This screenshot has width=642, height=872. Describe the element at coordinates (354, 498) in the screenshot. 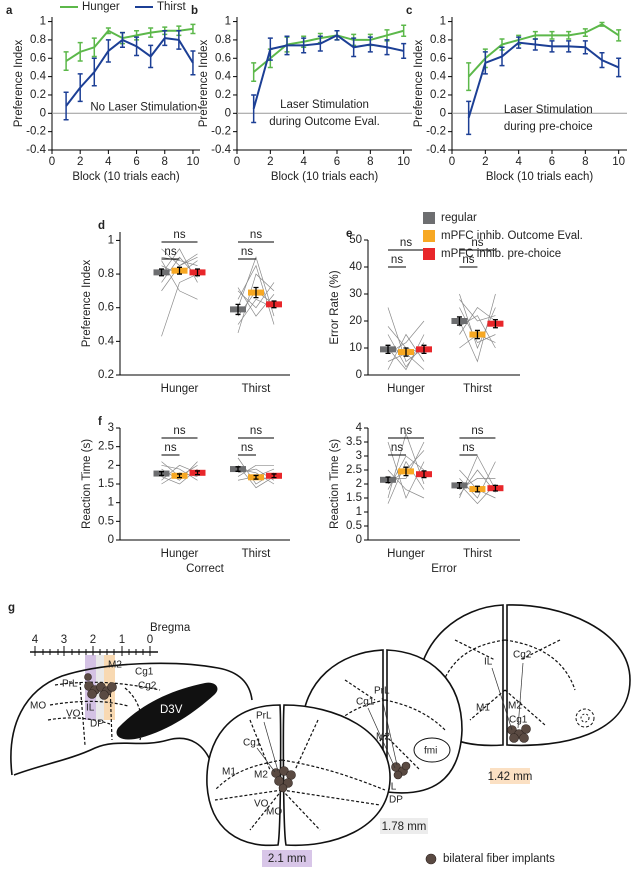

I see `y-tick-label: 1.5` at that location.